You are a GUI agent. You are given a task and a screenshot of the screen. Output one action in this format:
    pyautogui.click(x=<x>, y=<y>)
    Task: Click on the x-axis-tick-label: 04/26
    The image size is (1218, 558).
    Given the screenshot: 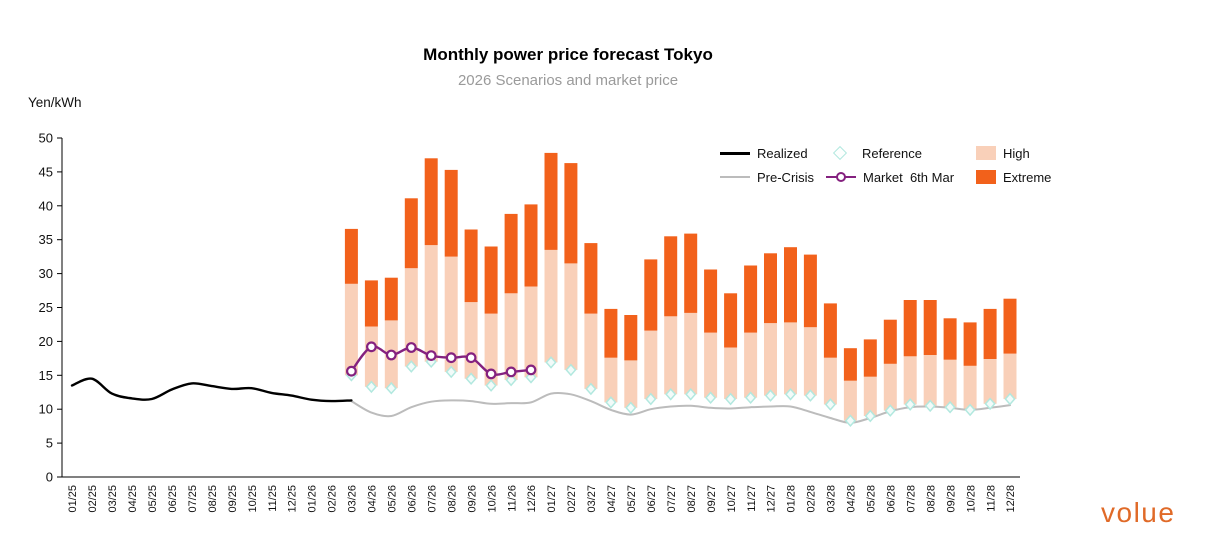 What is the action you would take?
    pyautogui.click(x=373, y=499)
    